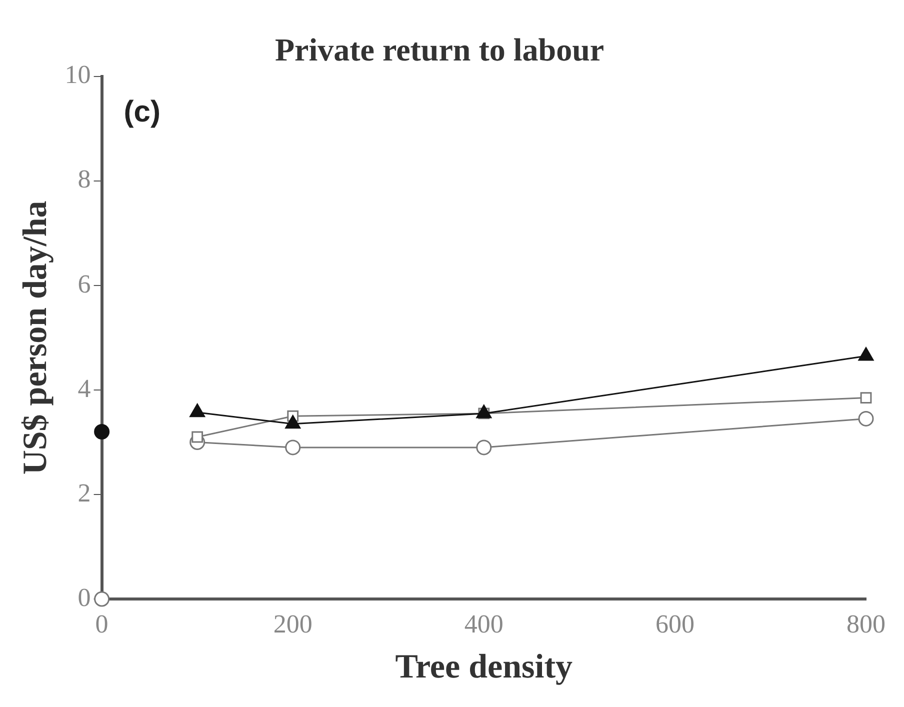 The image size is (904, 707). Describe the element at coordinates (84, 597) in the screenshot. I see `y-tick-label: 0` at that location.